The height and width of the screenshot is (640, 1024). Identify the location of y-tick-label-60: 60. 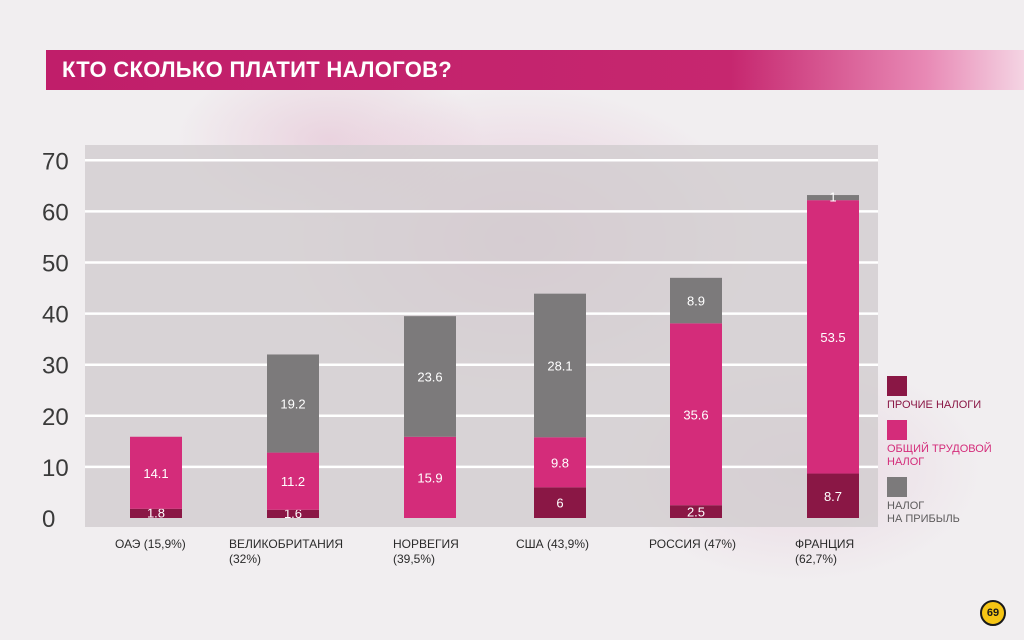
(55, 212).